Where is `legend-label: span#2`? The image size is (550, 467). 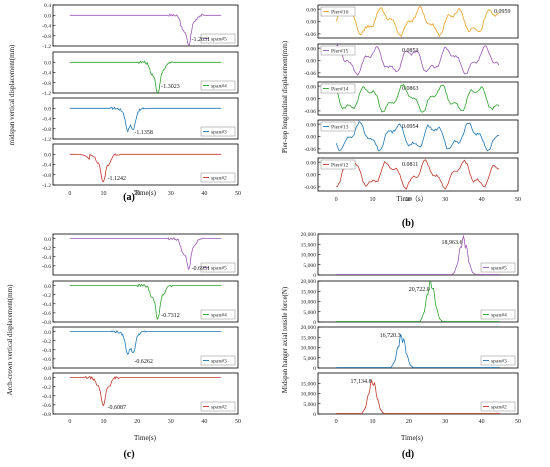 legend-label: span#2 is located at coordinates (219, 408).